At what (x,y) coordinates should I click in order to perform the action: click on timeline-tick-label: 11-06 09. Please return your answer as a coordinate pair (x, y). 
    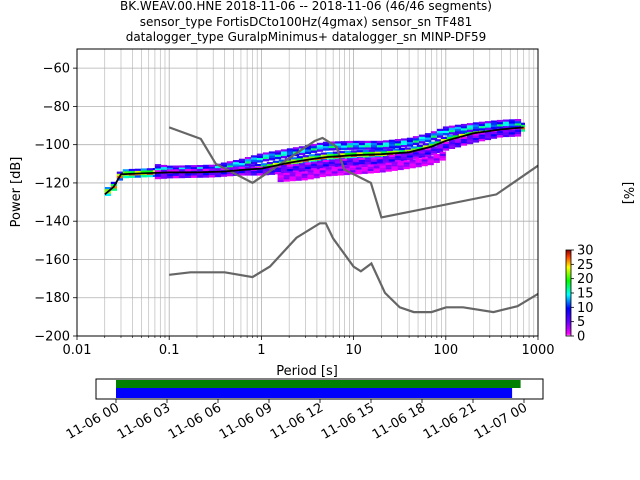
    Looking at the image, I should click on (246, 421).